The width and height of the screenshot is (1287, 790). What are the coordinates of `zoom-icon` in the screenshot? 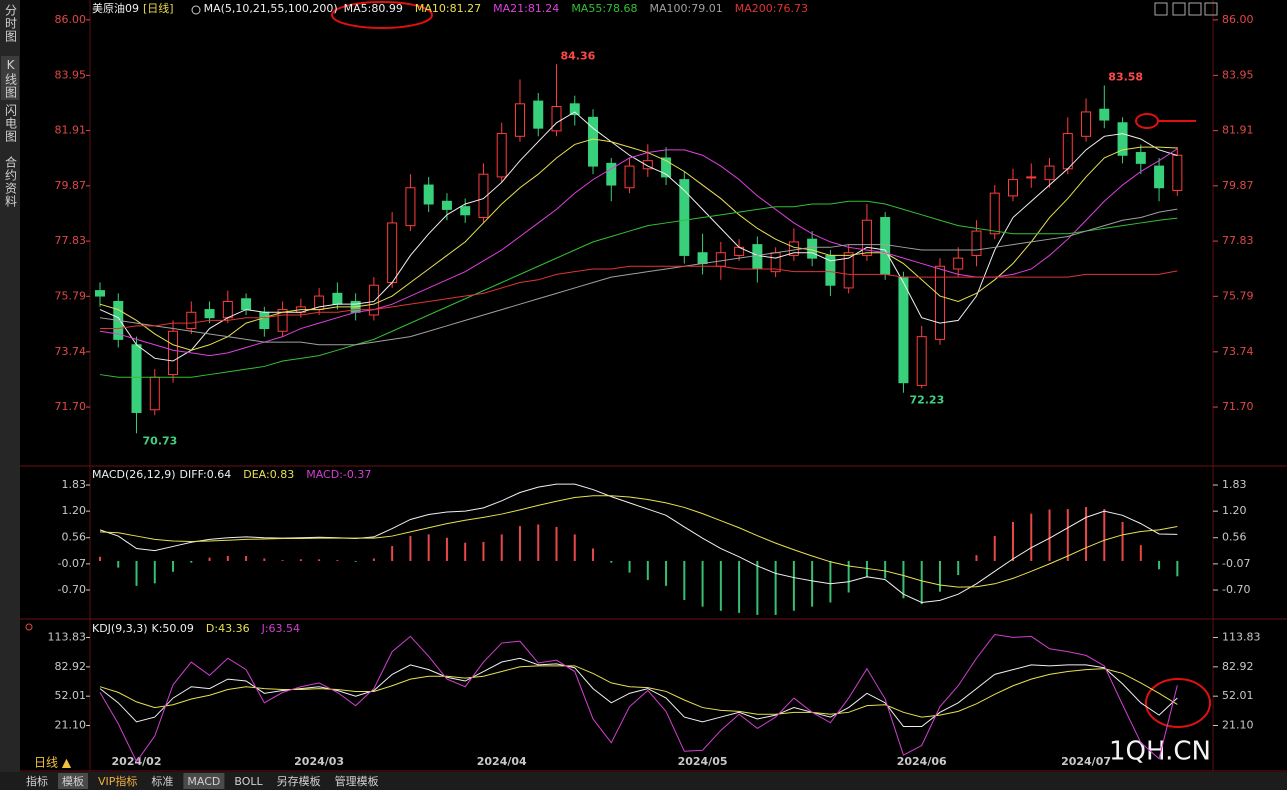 It's located at (196, 10).